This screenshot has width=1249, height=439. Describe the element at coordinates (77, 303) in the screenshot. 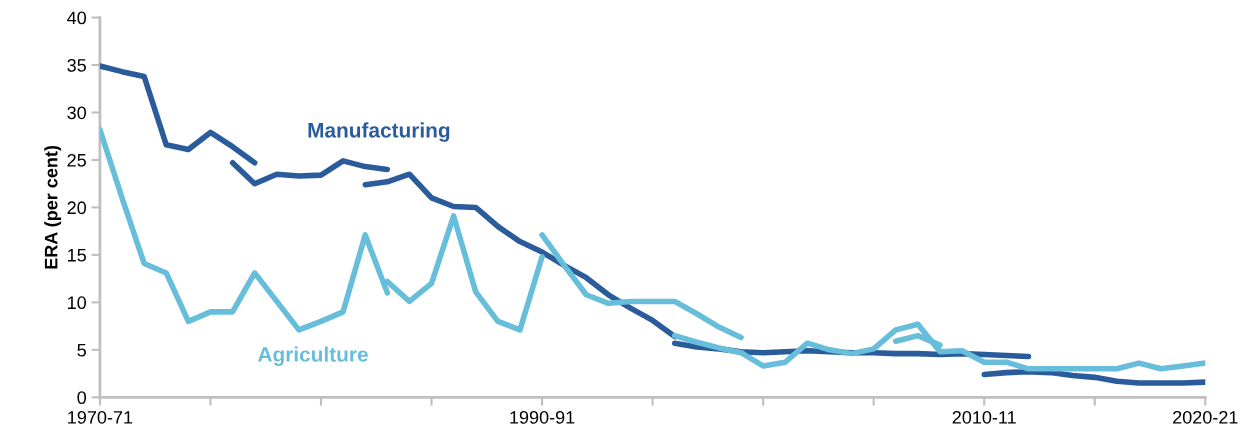

I see `y-tick-label: 10` at that location.